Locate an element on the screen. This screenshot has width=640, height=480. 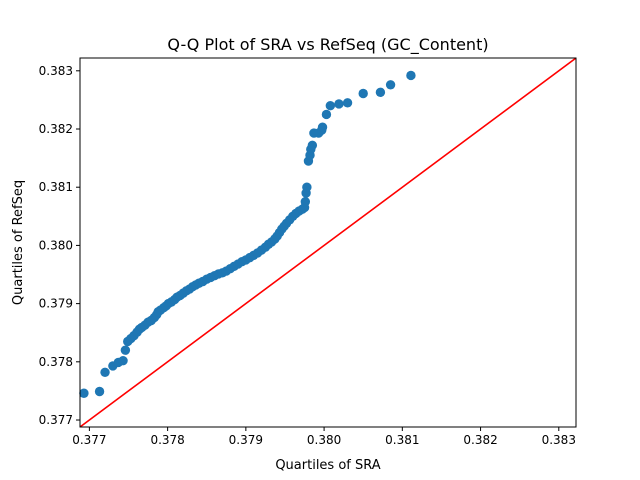
x-tick-label: 0.377 is located at coordinates (89, 440).